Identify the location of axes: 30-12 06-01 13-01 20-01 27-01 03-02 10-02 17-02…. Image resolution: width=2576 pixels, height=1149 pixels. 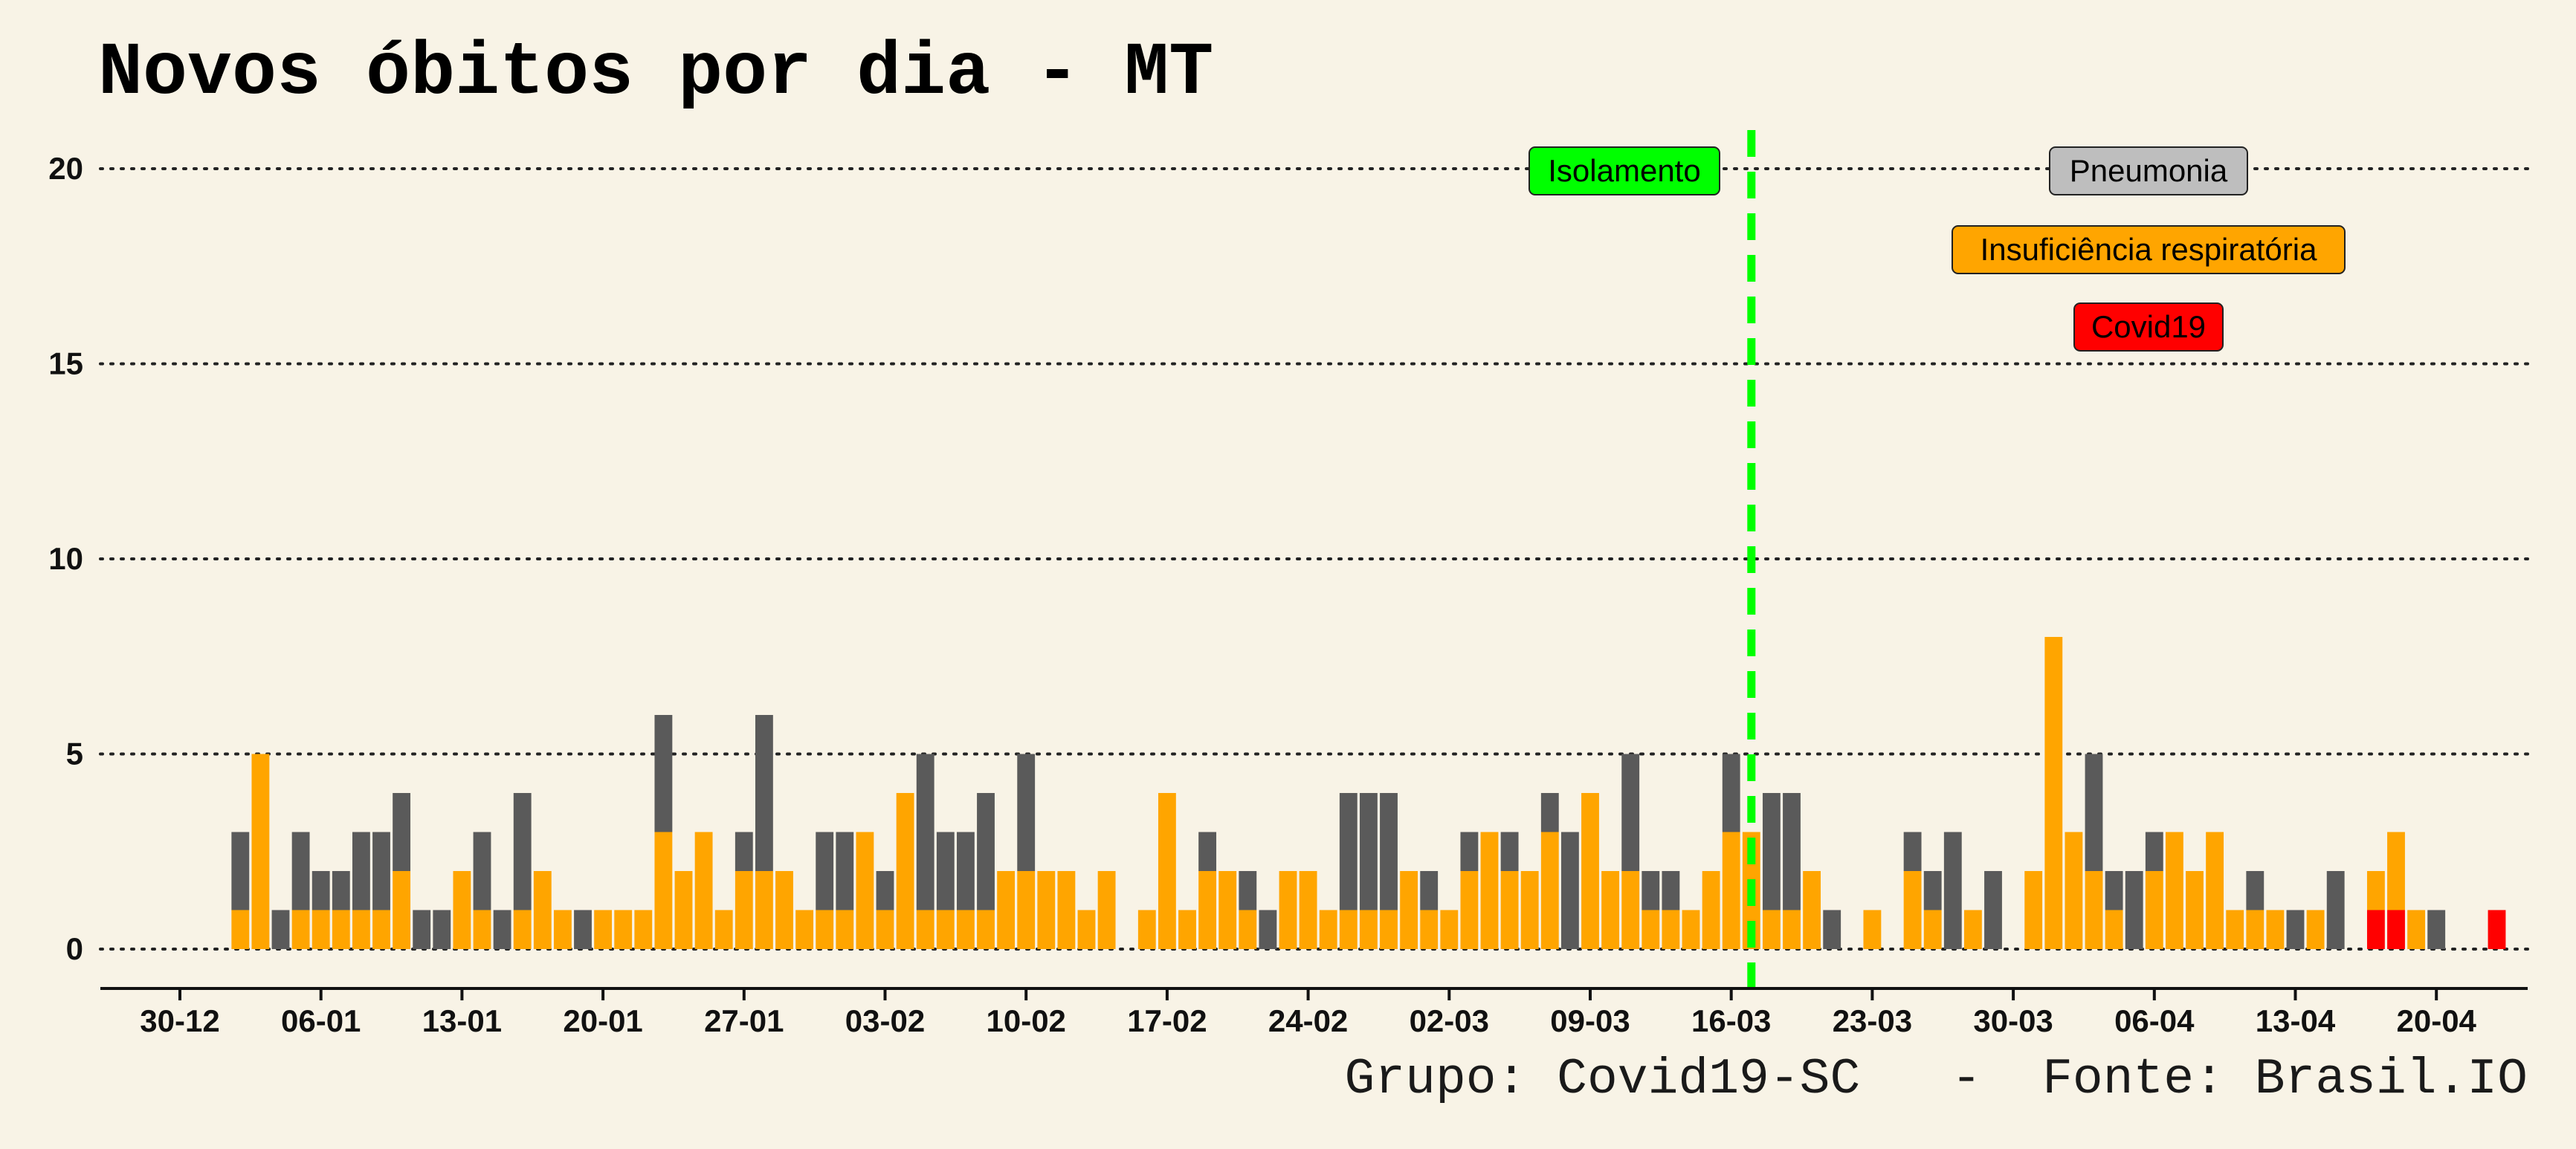
(1314, 1012).